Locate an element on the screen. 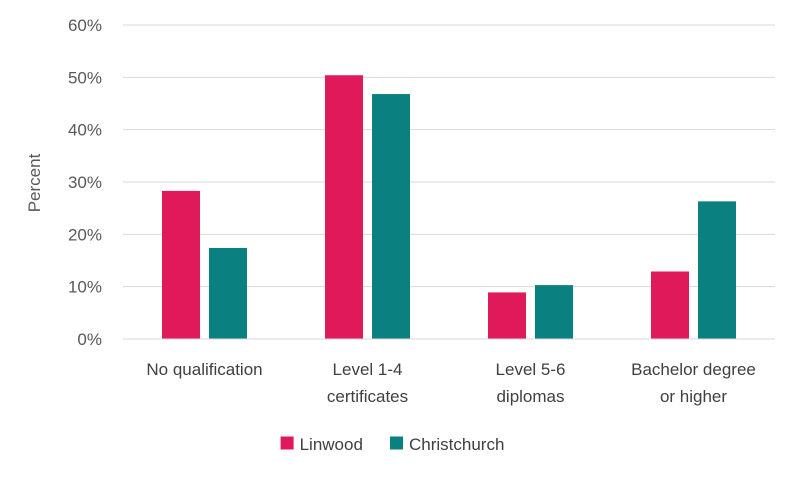  y-tick-label: 60% is located at coordinates (85, 25).